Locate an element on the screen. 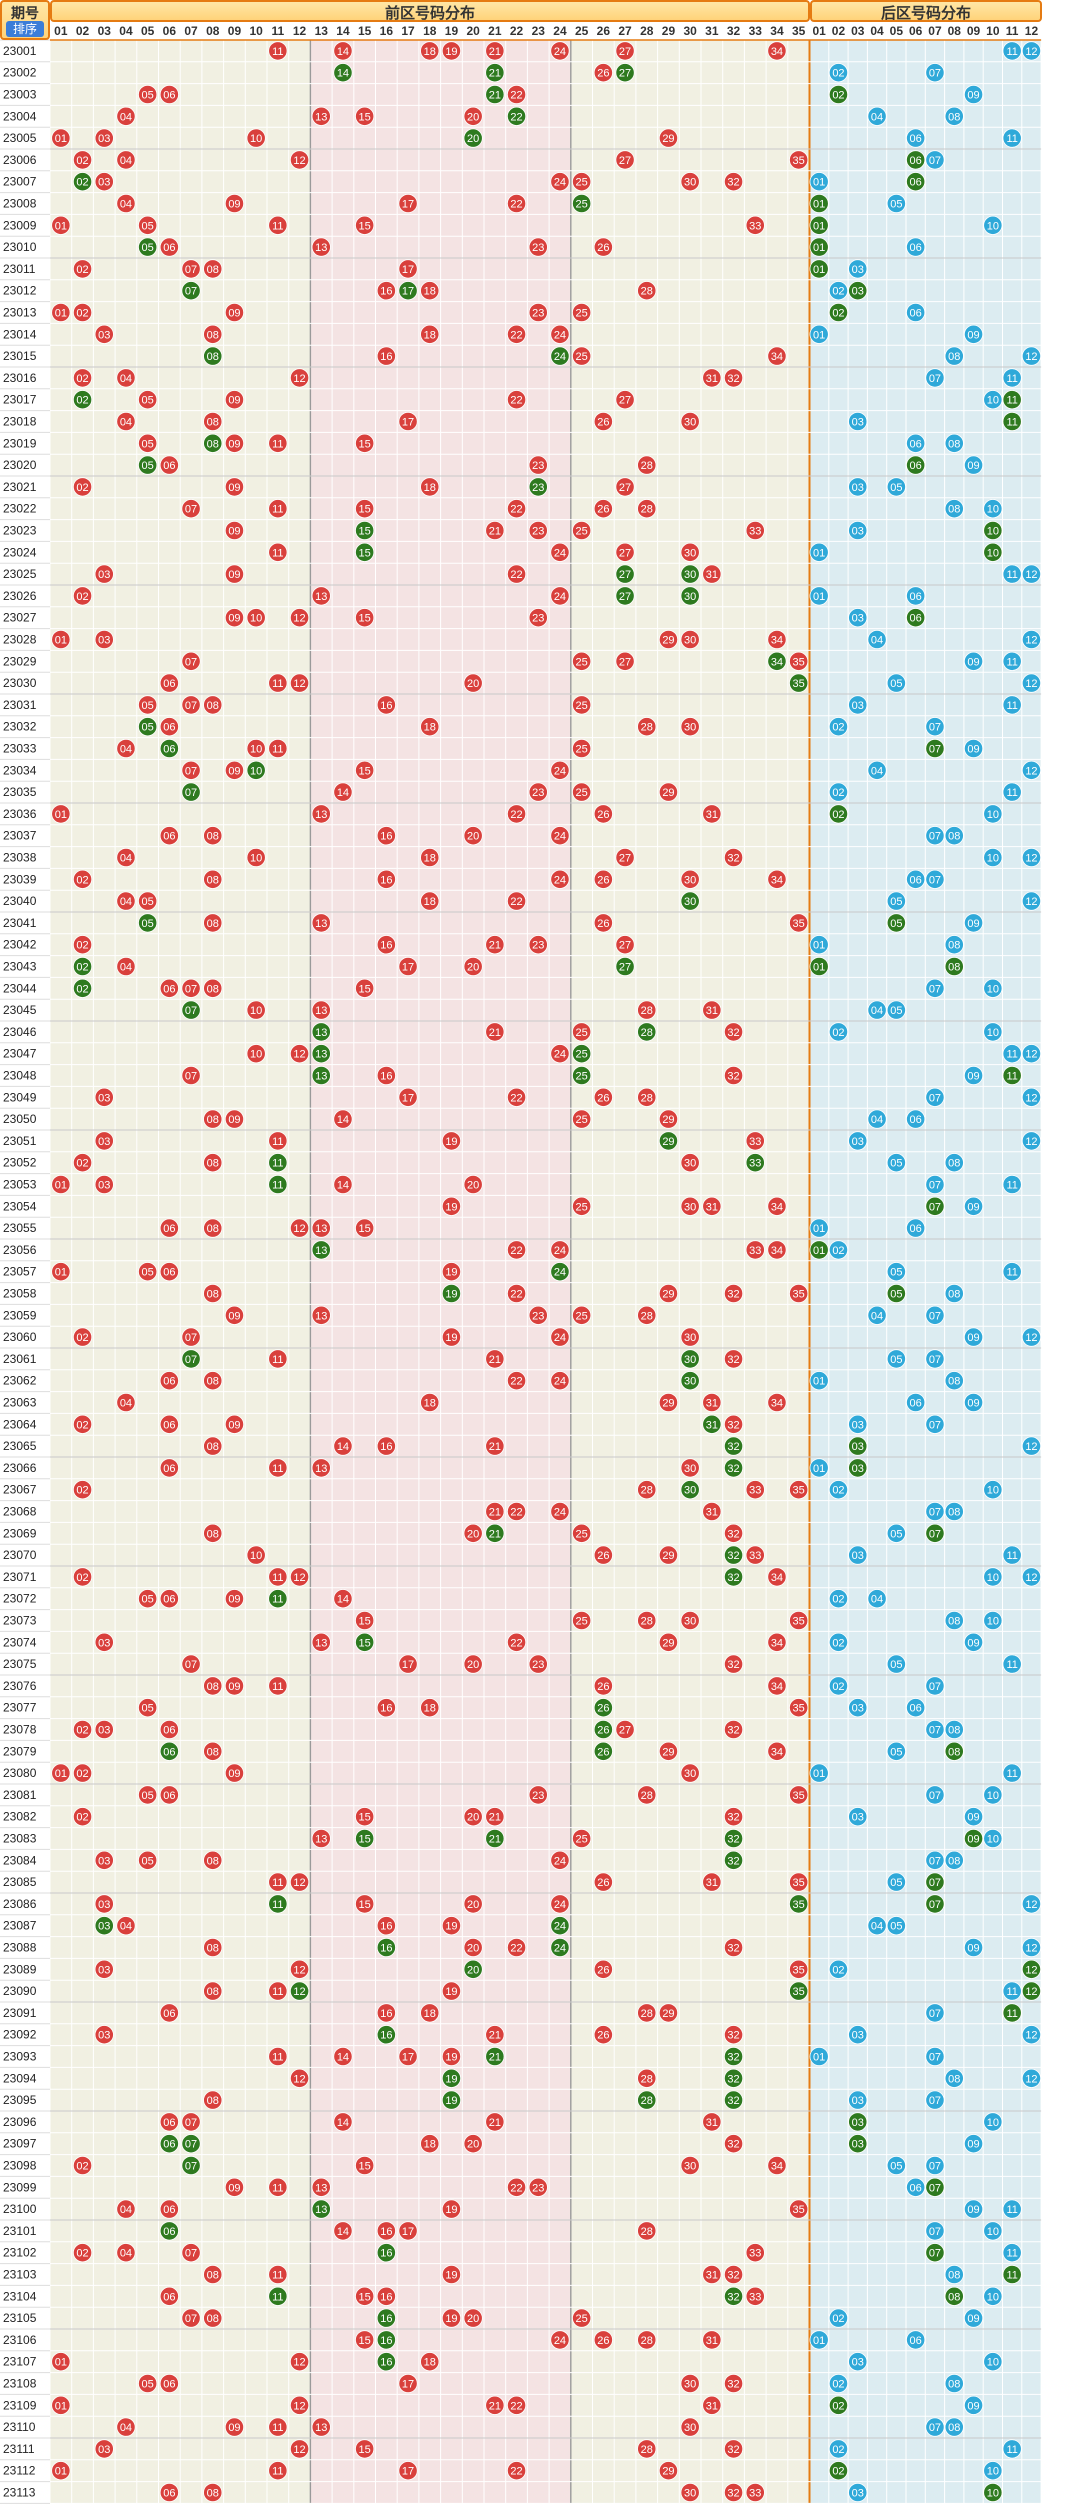 This screenshot has height=2504, width=1080. back-ball-label: 01 is located at coordinates (819, 248).